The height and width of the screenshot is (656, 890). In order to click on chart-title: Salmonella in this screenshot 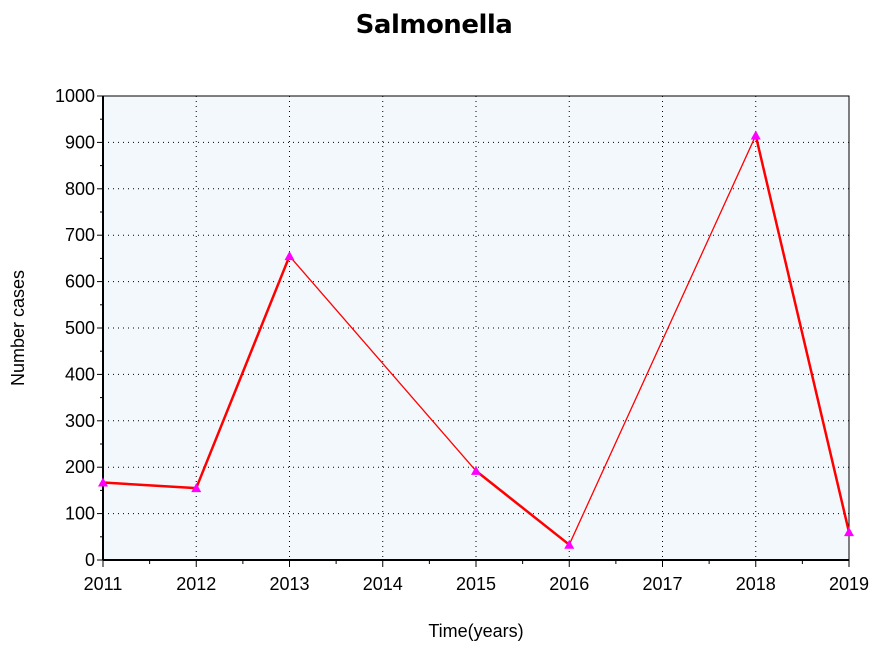, I will do `click(434, 25)`.